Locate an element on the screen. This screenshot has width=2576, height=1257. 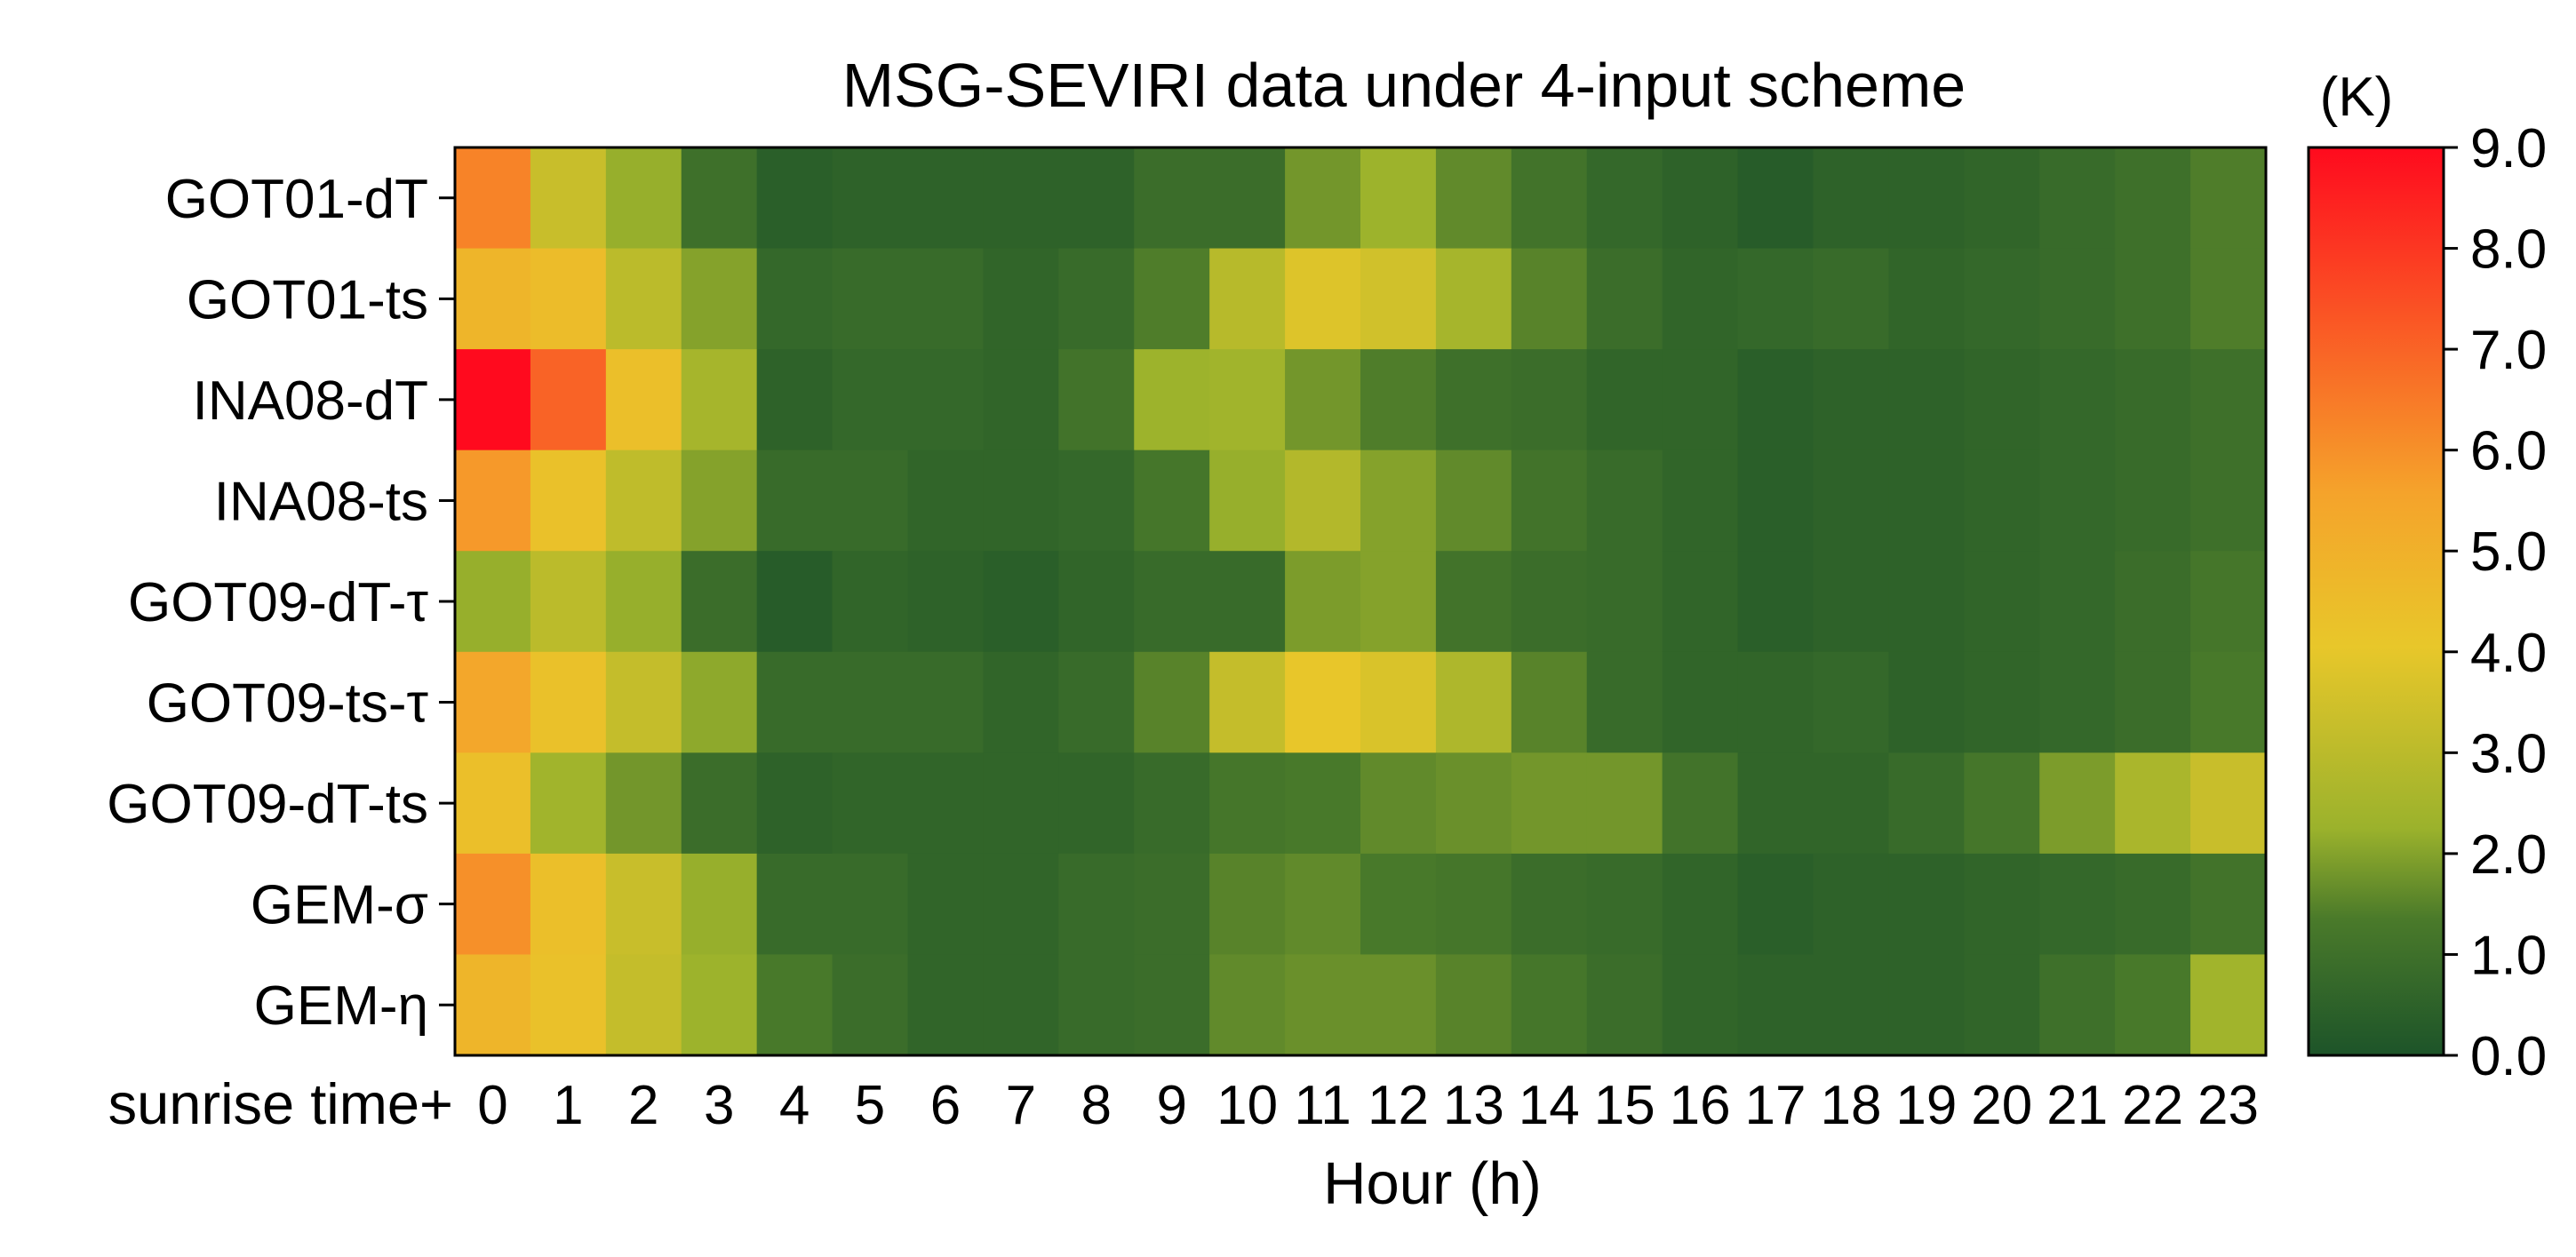
x-tick-label: 10 is located at coordinates (1247, 1105).